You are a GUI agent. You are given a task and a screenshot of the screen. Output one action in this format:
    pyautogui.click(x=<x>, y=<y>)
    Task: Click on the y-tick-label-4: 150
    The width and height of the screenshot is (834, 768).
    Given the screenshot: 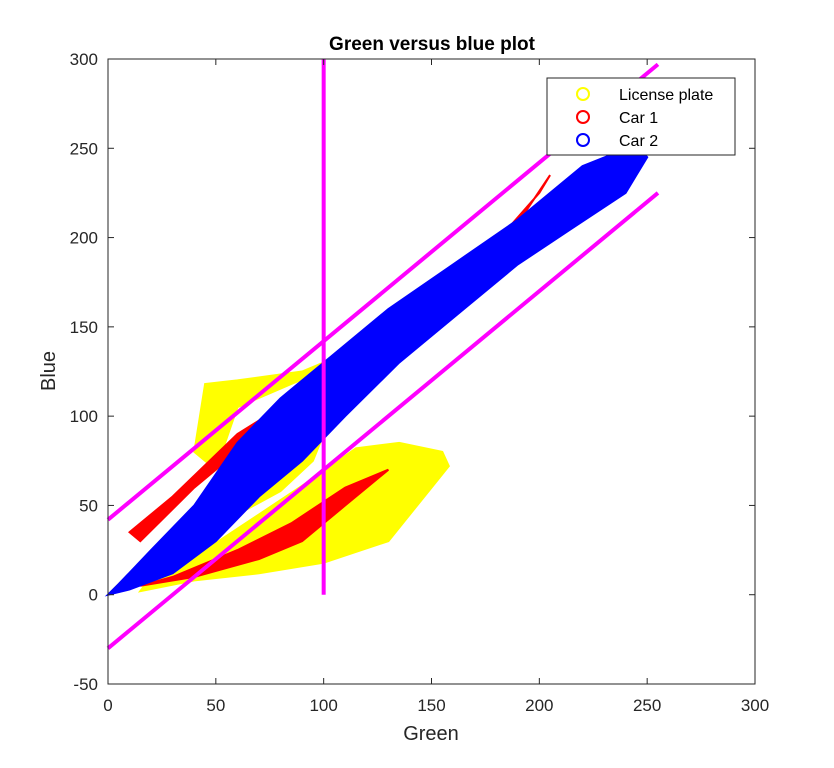 What is the action you would take?
    pyautogui.click(x=84, y=327)
    